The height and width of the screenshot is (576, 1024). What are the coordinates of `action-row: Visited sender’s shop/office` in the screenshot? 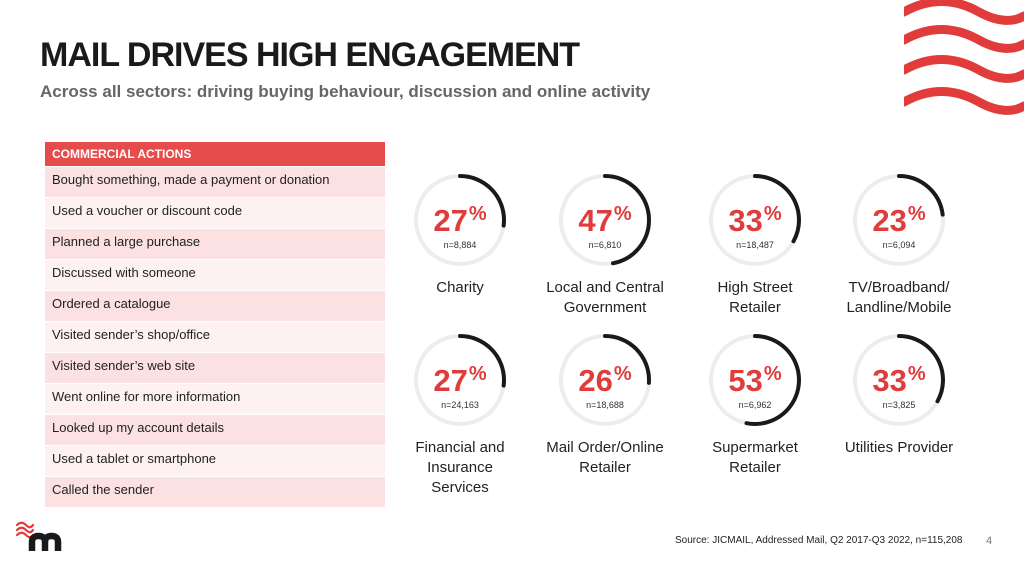 It's located at (215, 337).